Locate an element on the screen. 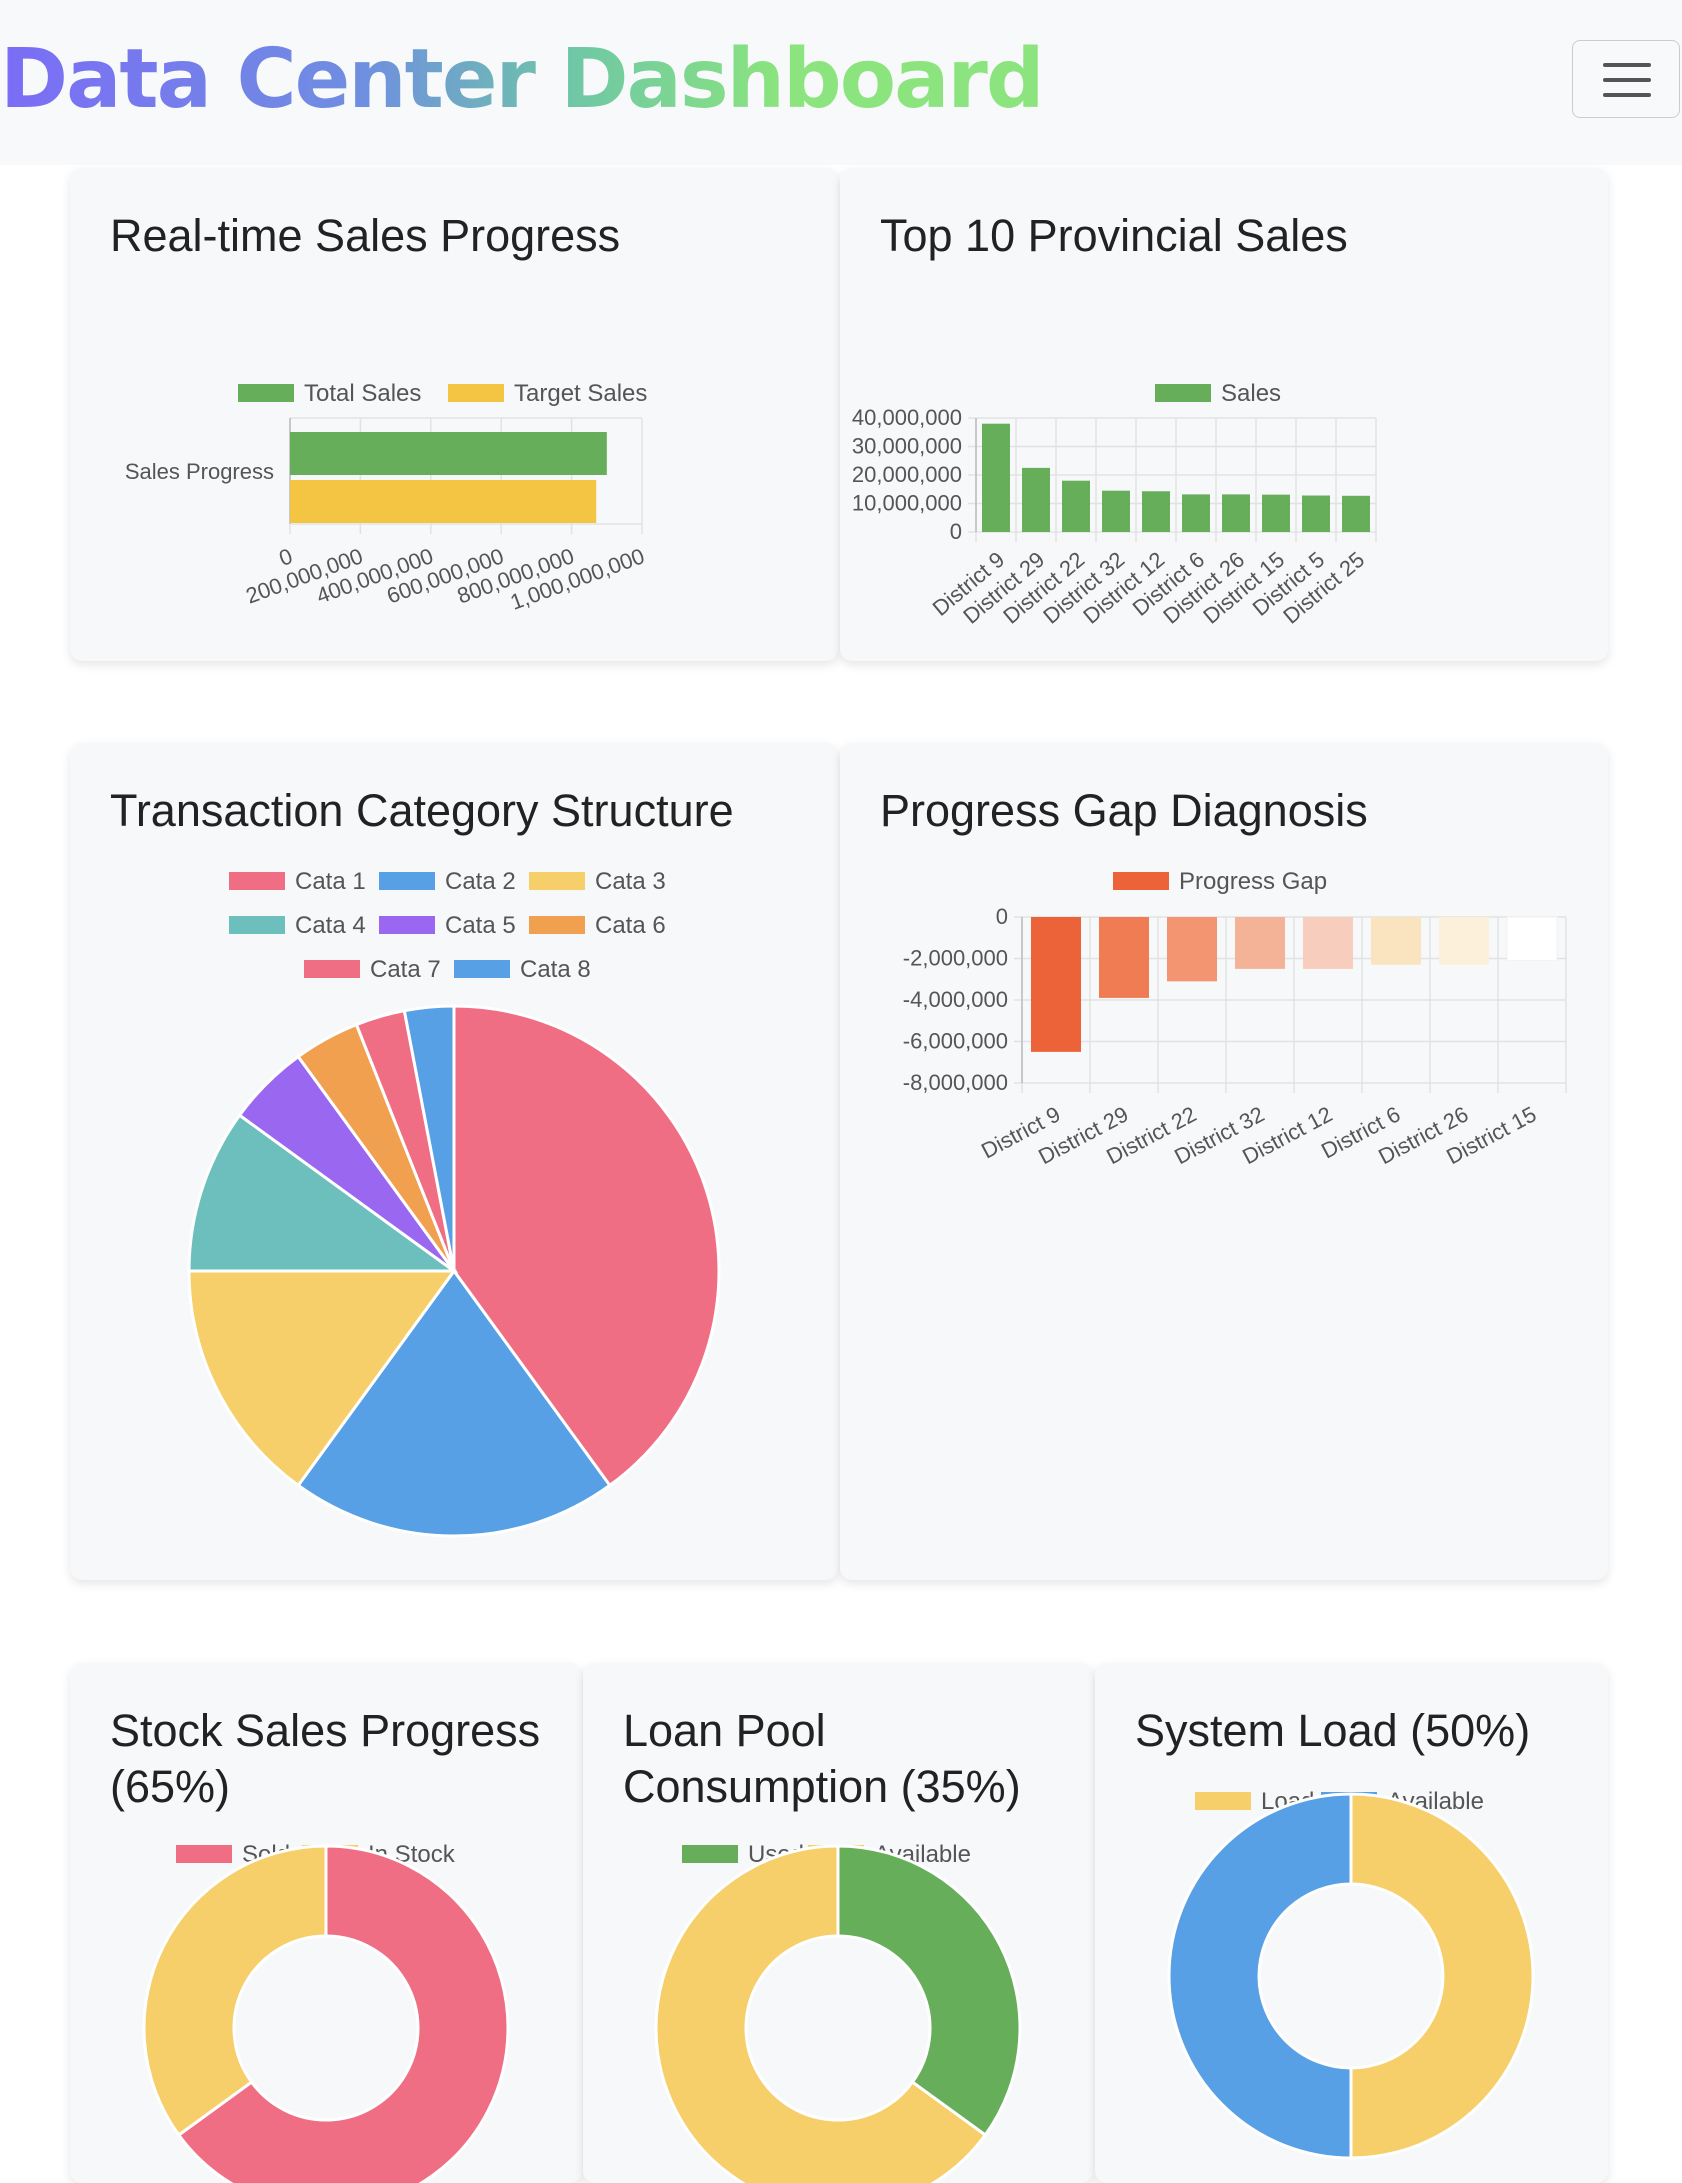  y-tick-label: -8,000,000 is located at coordinates (955, 1082).